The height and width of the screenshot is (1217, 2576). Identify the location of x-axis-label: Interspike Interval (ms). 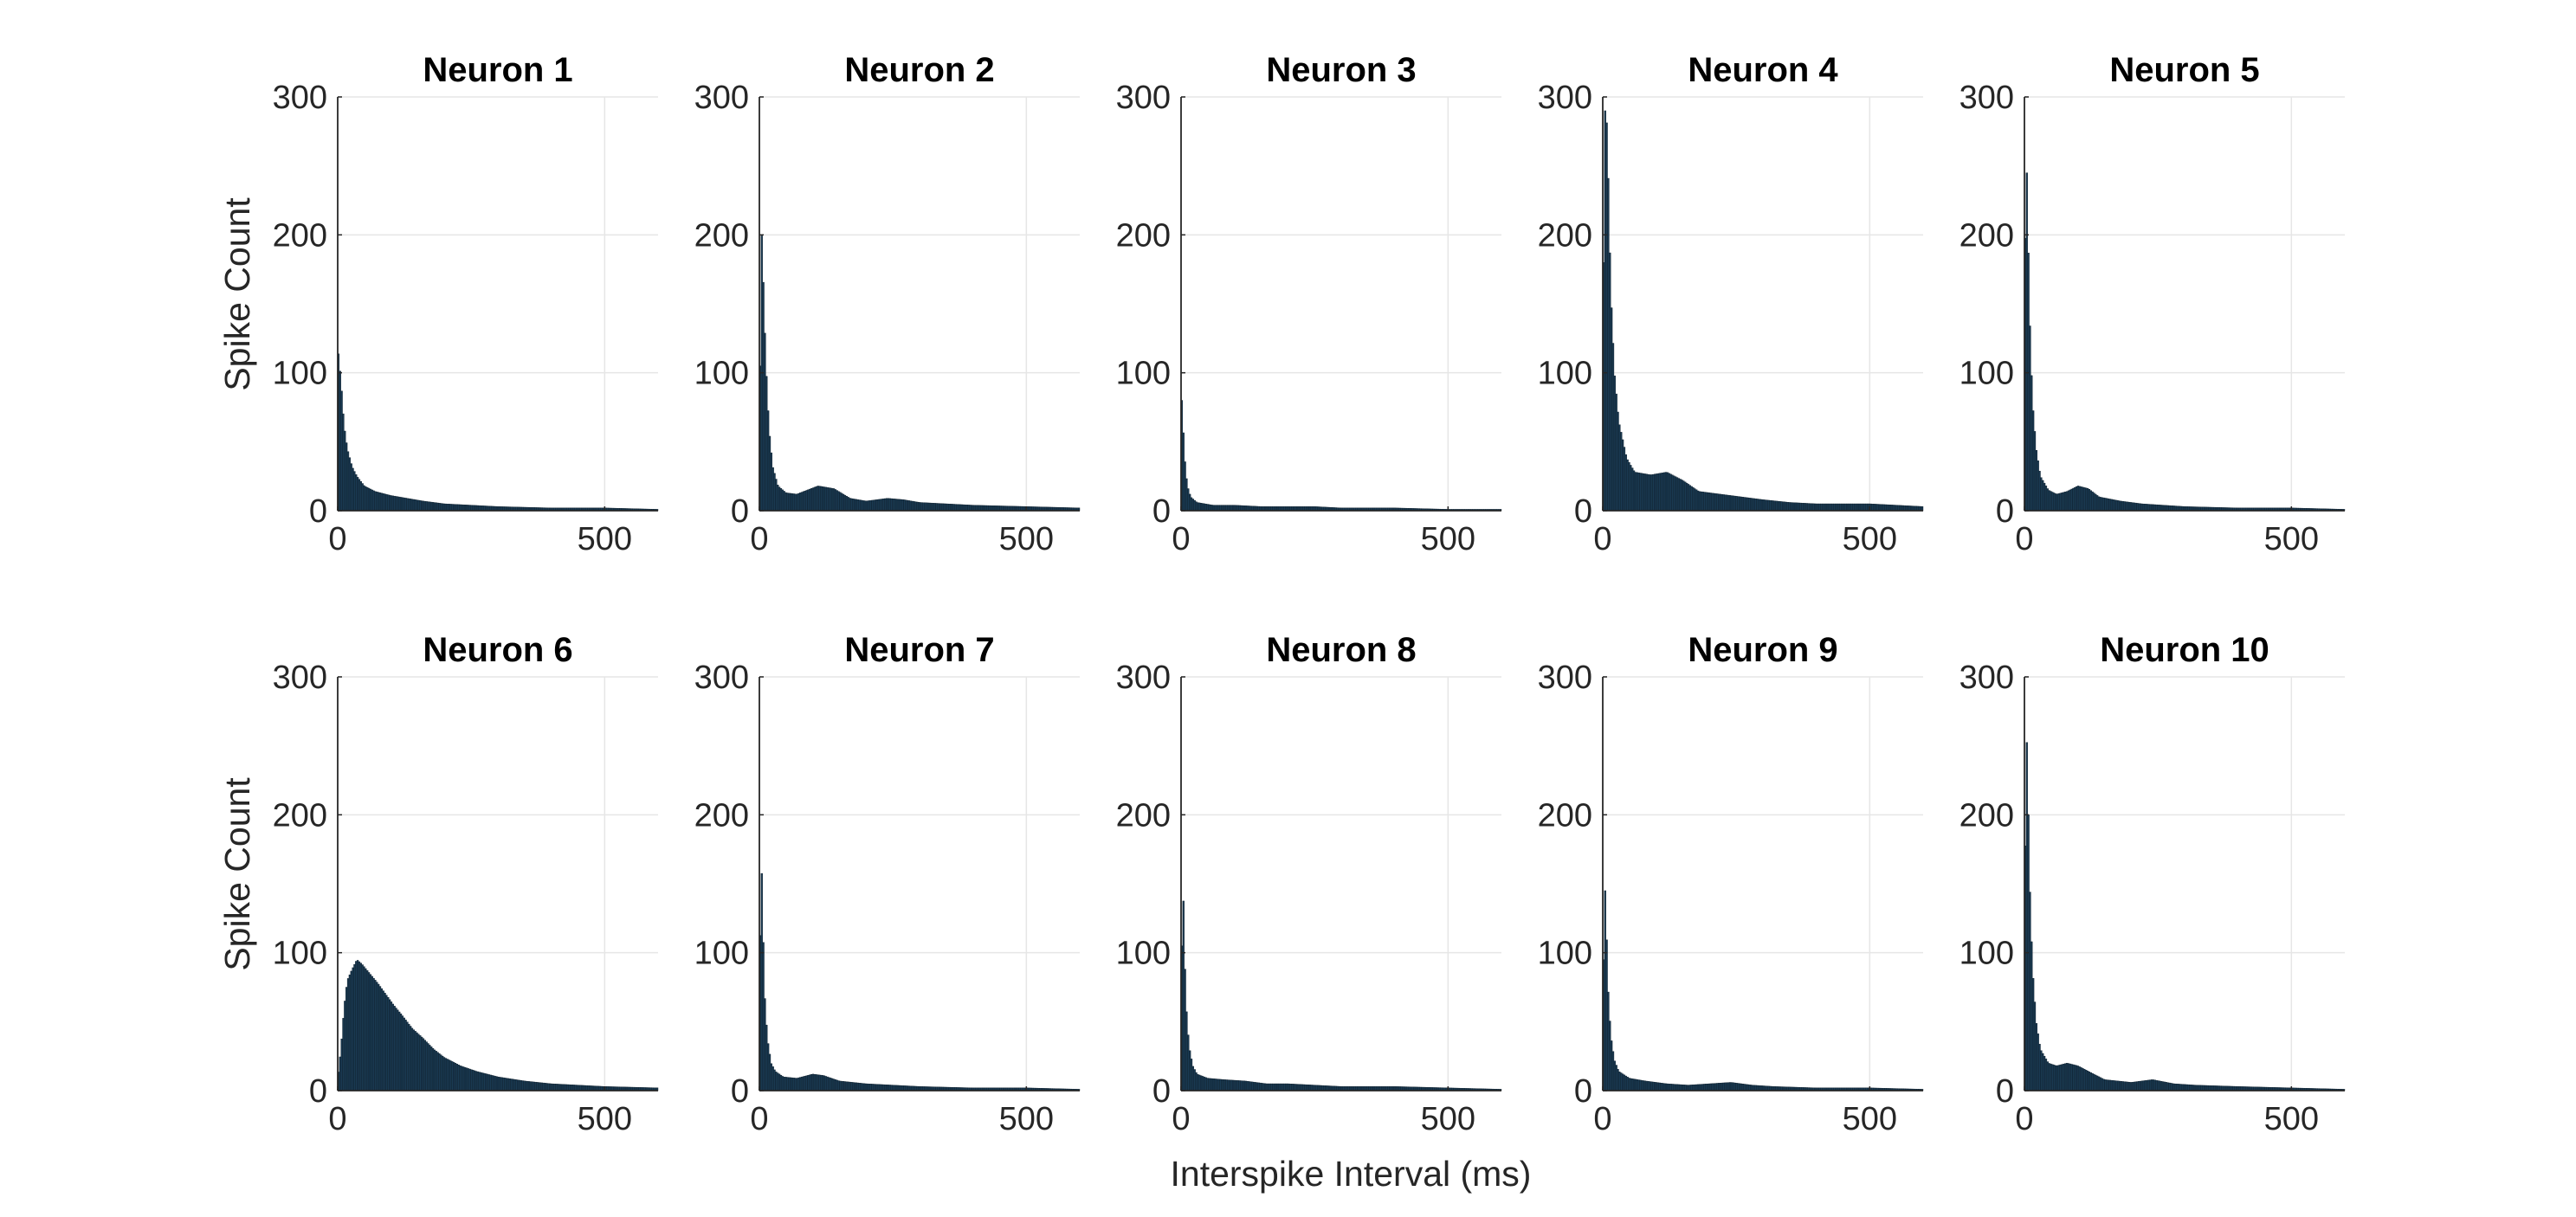
(1351, 1174).